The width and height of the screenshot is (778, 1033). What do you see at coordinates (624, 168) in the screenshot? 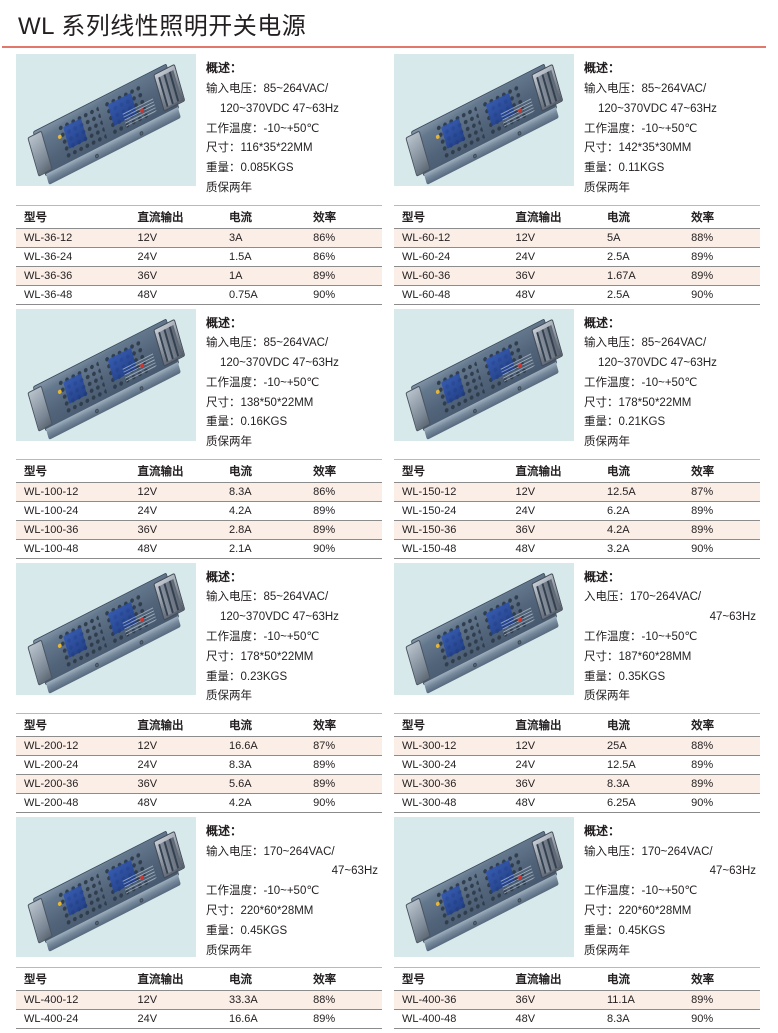
I see `spec-weight: 重量：0.11KGS` at bounding box center [624, 168].